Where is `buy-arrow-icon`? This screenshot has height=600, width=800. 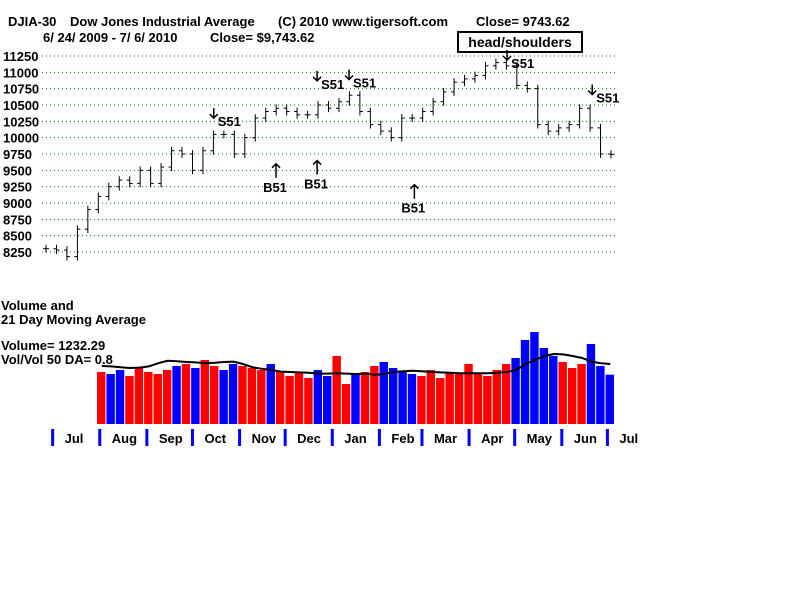 buy-arrow-icon is located at coordinates (317, 167).